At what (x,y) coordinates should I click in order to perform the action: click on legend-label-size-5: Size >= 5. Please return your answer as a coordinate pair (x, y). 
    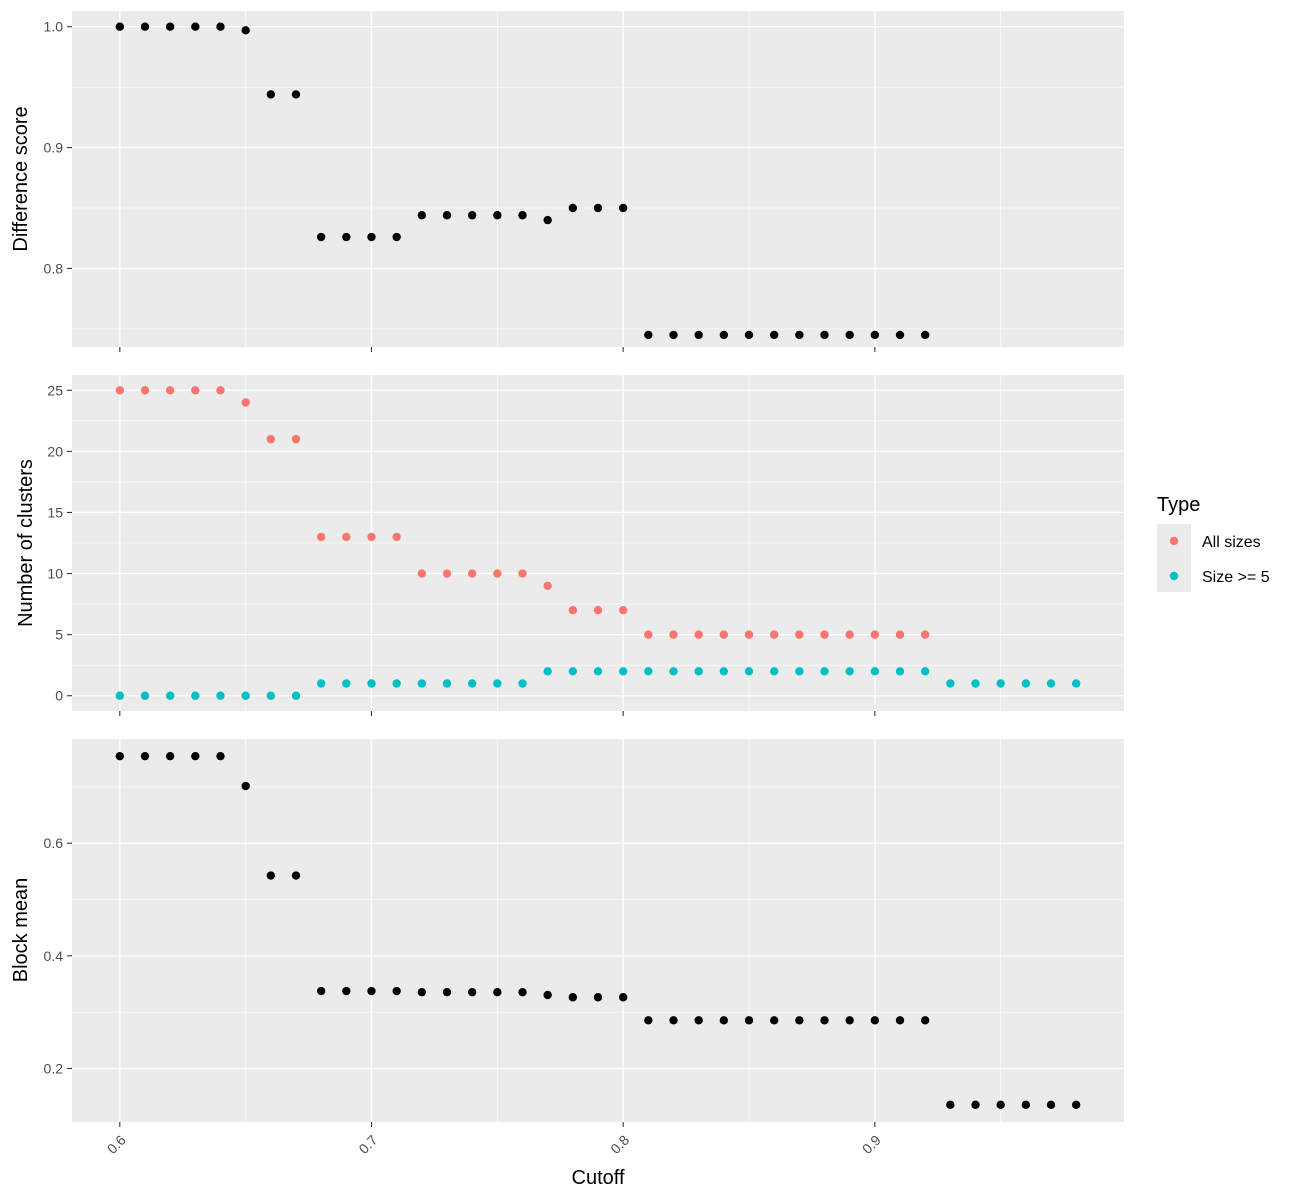
    Looking at the image, I should click on (1236, 577).